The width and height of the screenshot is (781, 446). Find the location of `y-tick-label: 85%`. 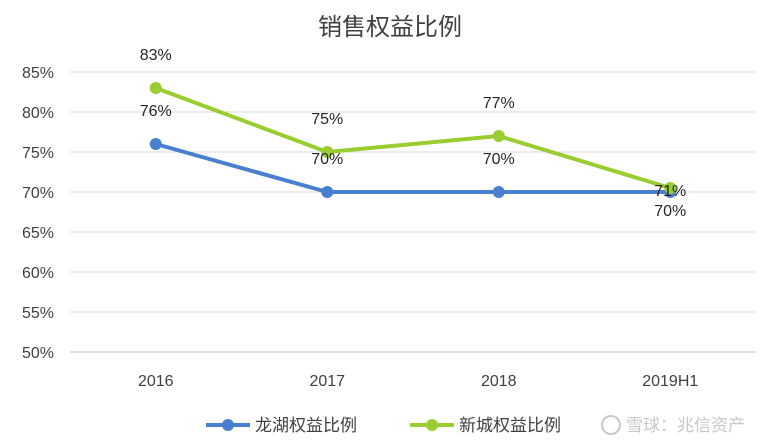

y-tick-label: 85% is located at coordinates (38, 73).